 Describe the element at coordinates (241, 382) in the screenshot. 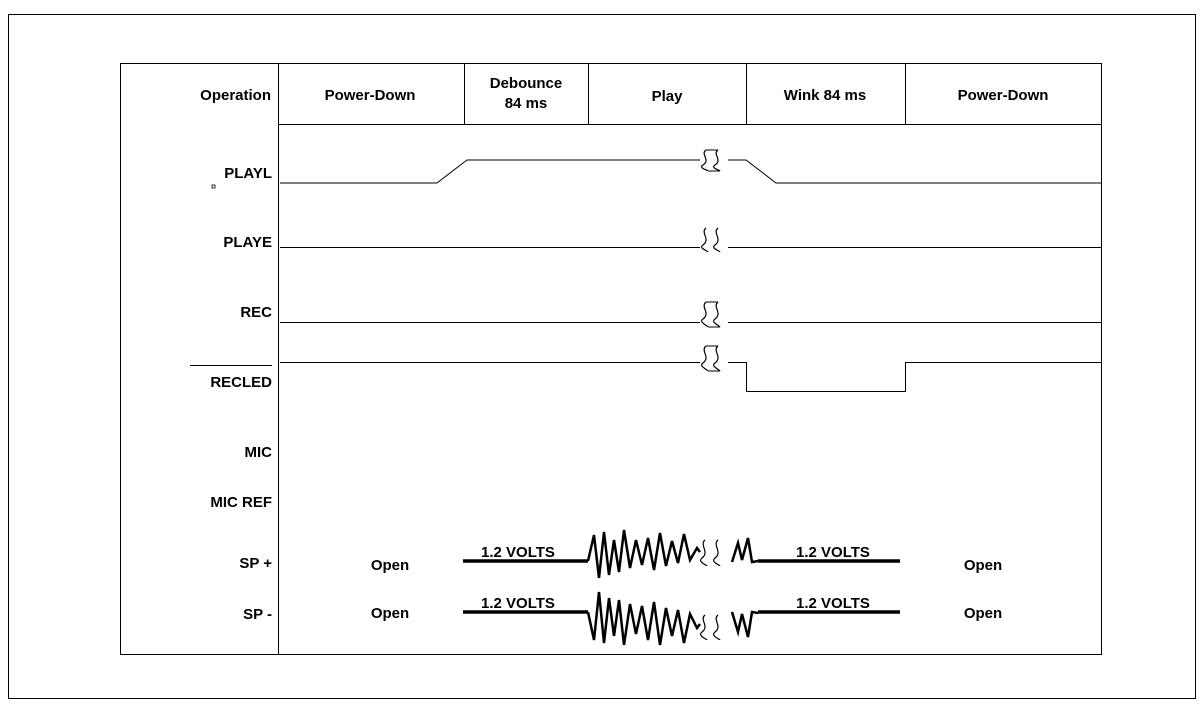

I see `signal-label-recled: RECLED` at that location.